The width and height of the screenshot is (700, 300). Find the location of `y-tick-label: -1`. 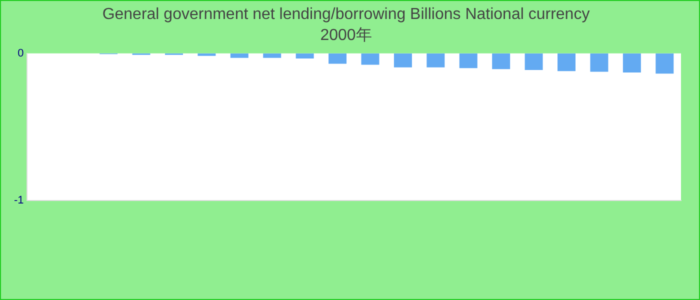

y-tick-label: -1 is located at coordinates (19, 200).